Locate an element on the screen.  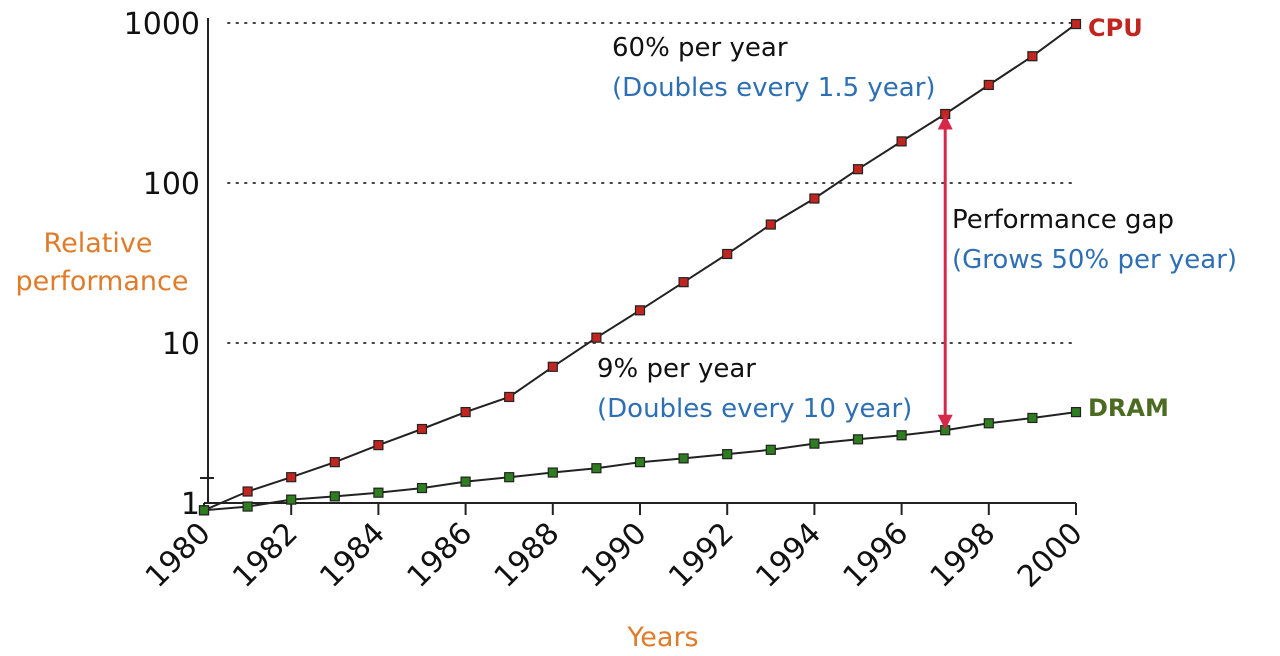
dram-point-1983 is located at coordinates (334, 496).